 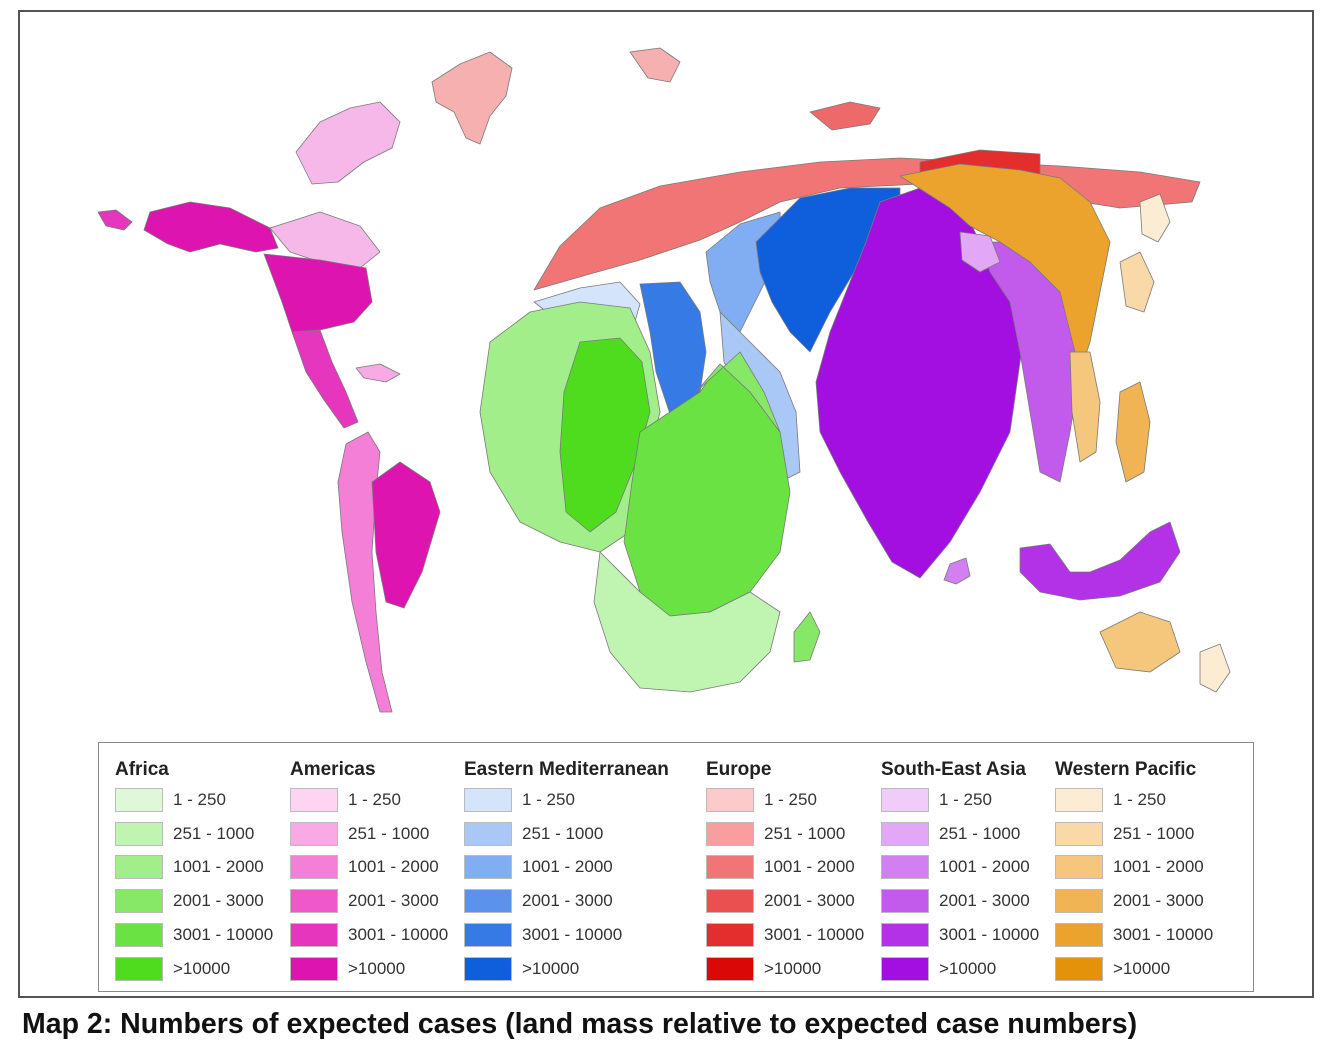 I want to click on oceania-region, so click(x=1140, y=642).